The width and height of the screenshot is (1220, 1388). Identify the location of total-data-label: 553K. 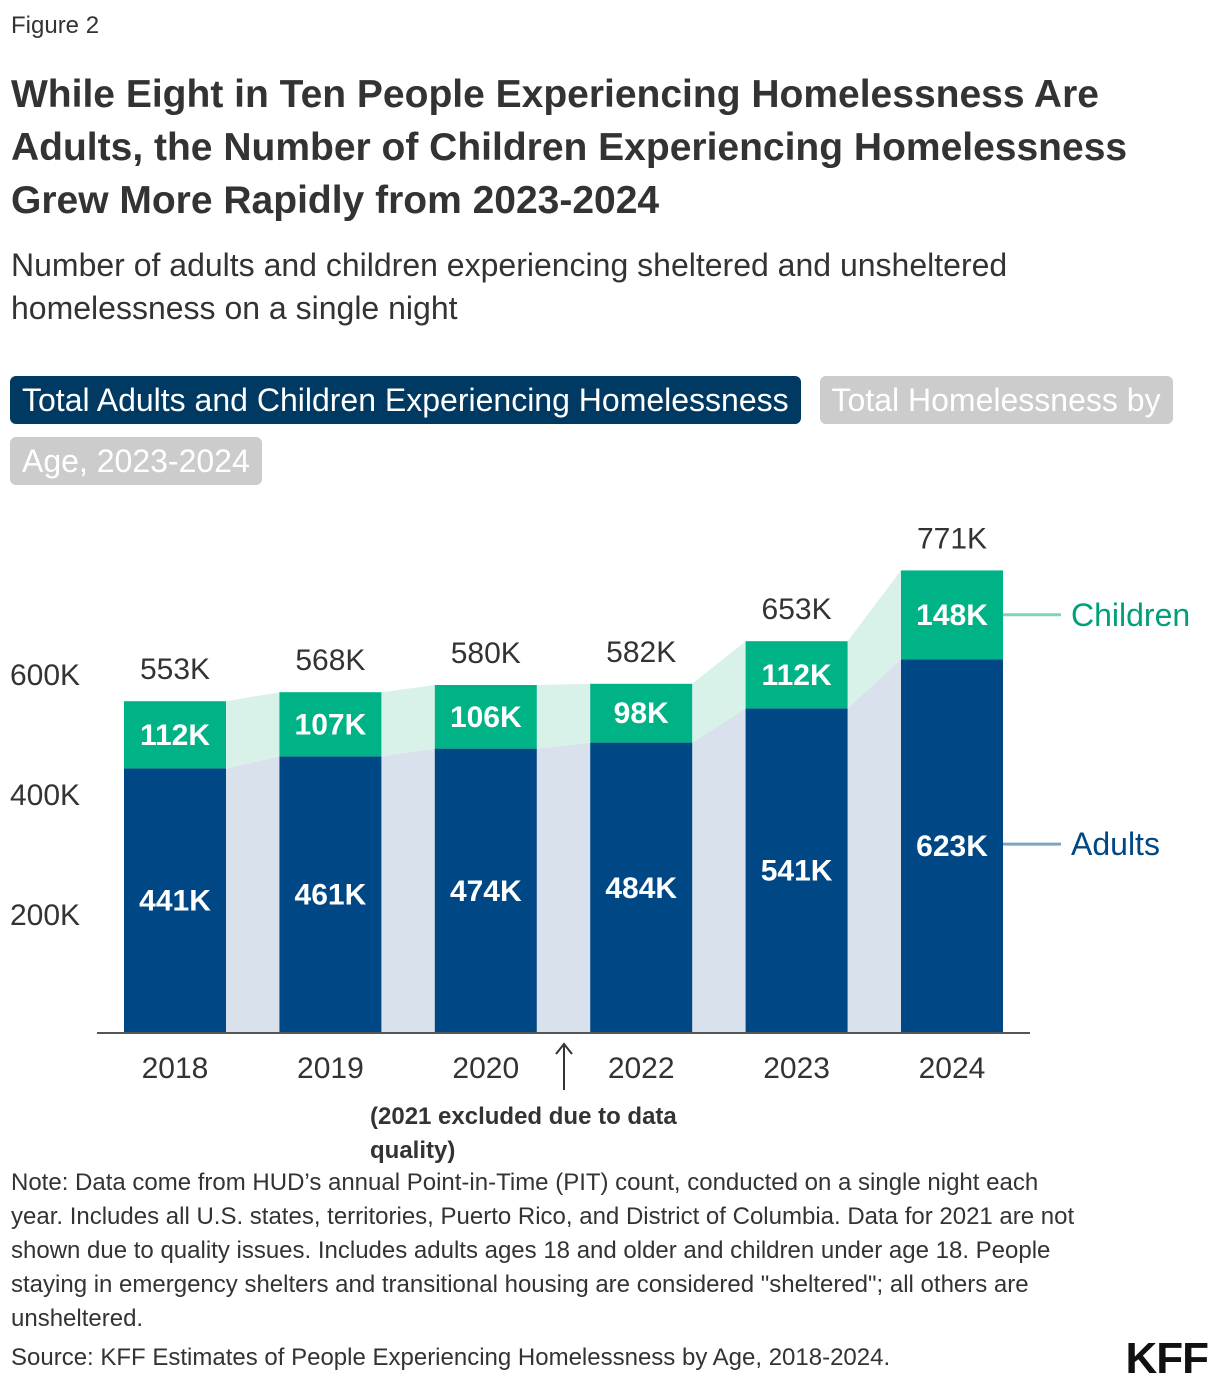
(175, 669).